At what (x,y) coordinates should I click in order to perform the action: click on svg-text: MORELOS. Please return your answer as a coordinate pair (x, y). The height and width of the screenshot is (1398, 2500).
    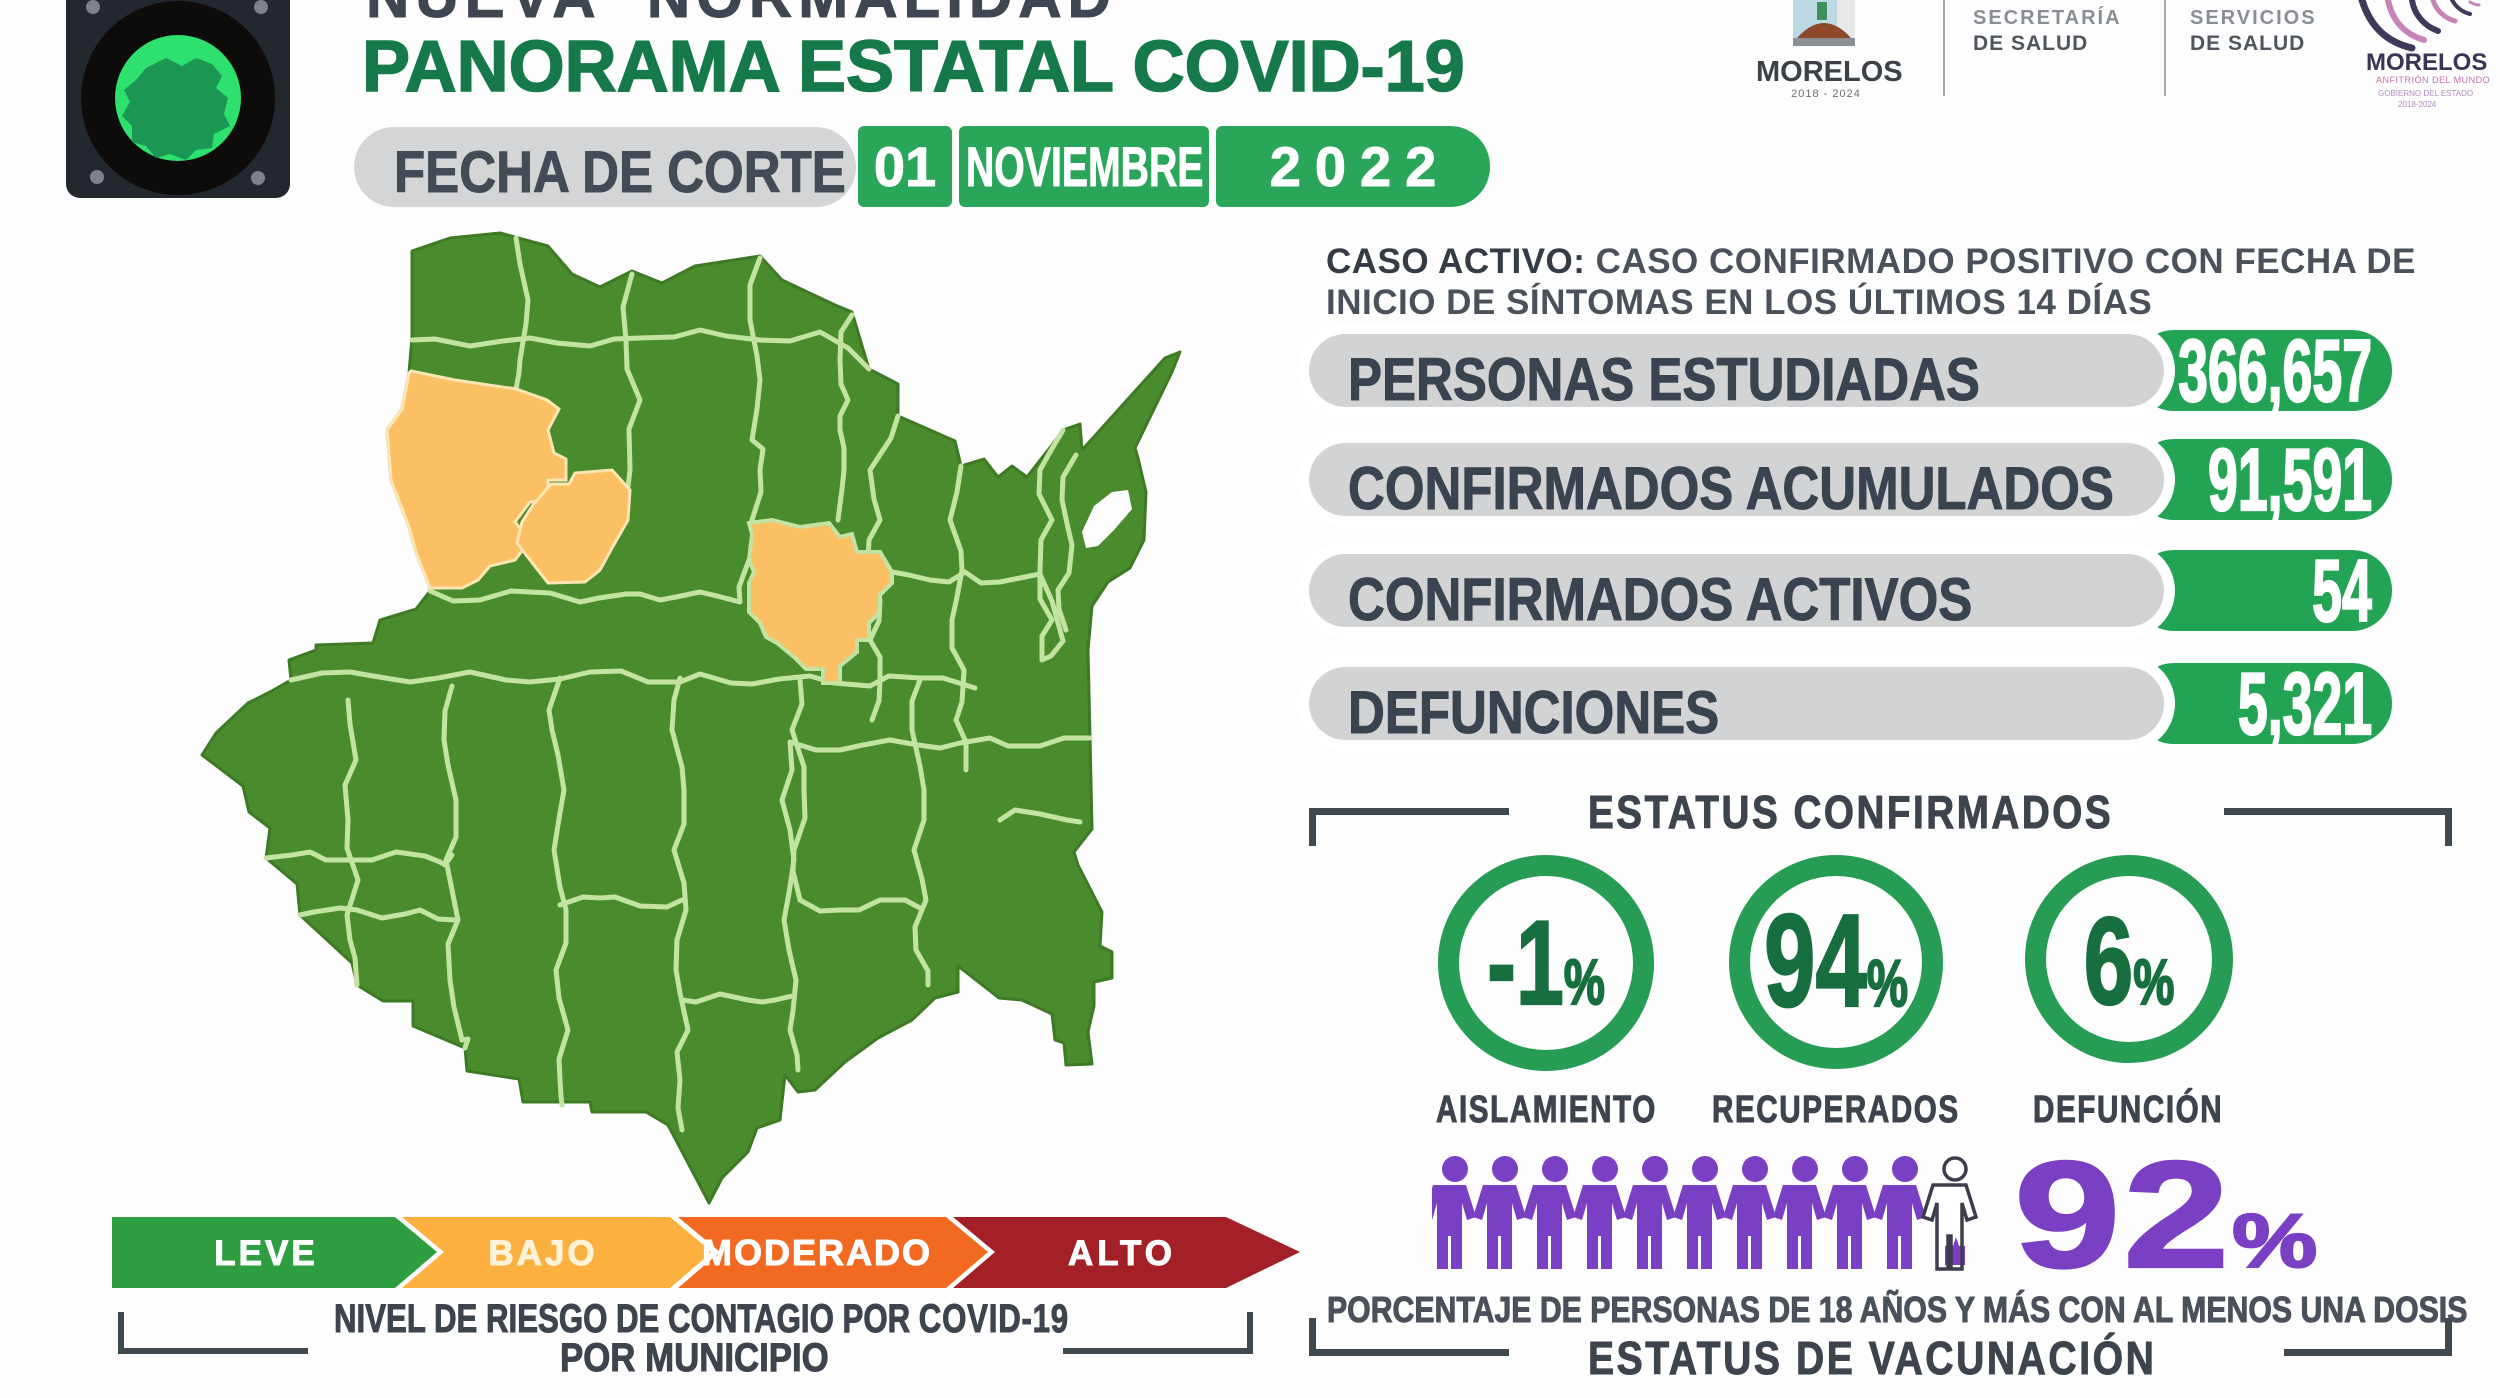
    Looking at the image, I should click on (2426, 62).